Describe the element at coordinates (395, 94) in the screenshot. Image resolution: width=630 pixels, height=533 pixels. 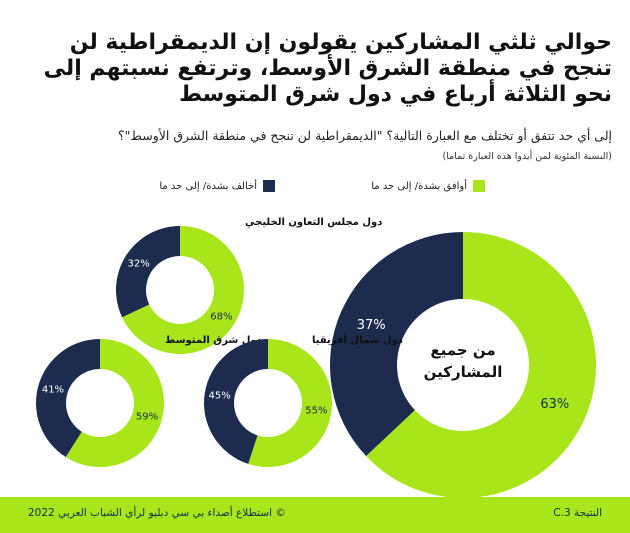
I see `title-line-3: نحو الثلاثة أرباع في دول شرق المتوسط` at that location.